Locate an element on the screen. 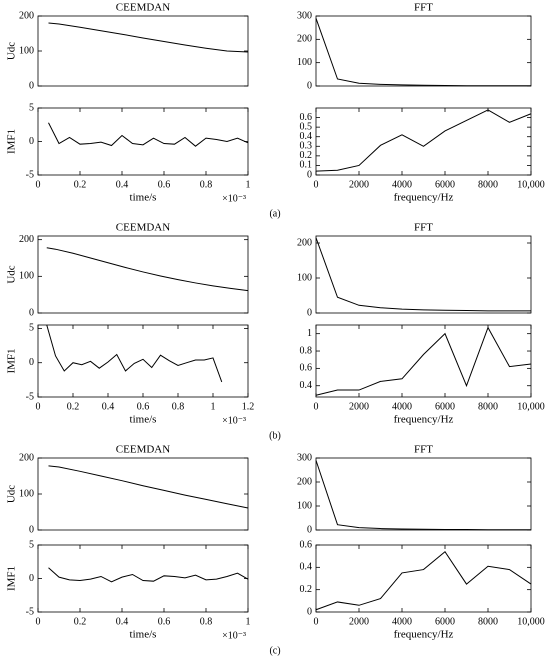 This screenshot has height=663, width=550. panel-label: (a) is located at coordinates (274, 213).